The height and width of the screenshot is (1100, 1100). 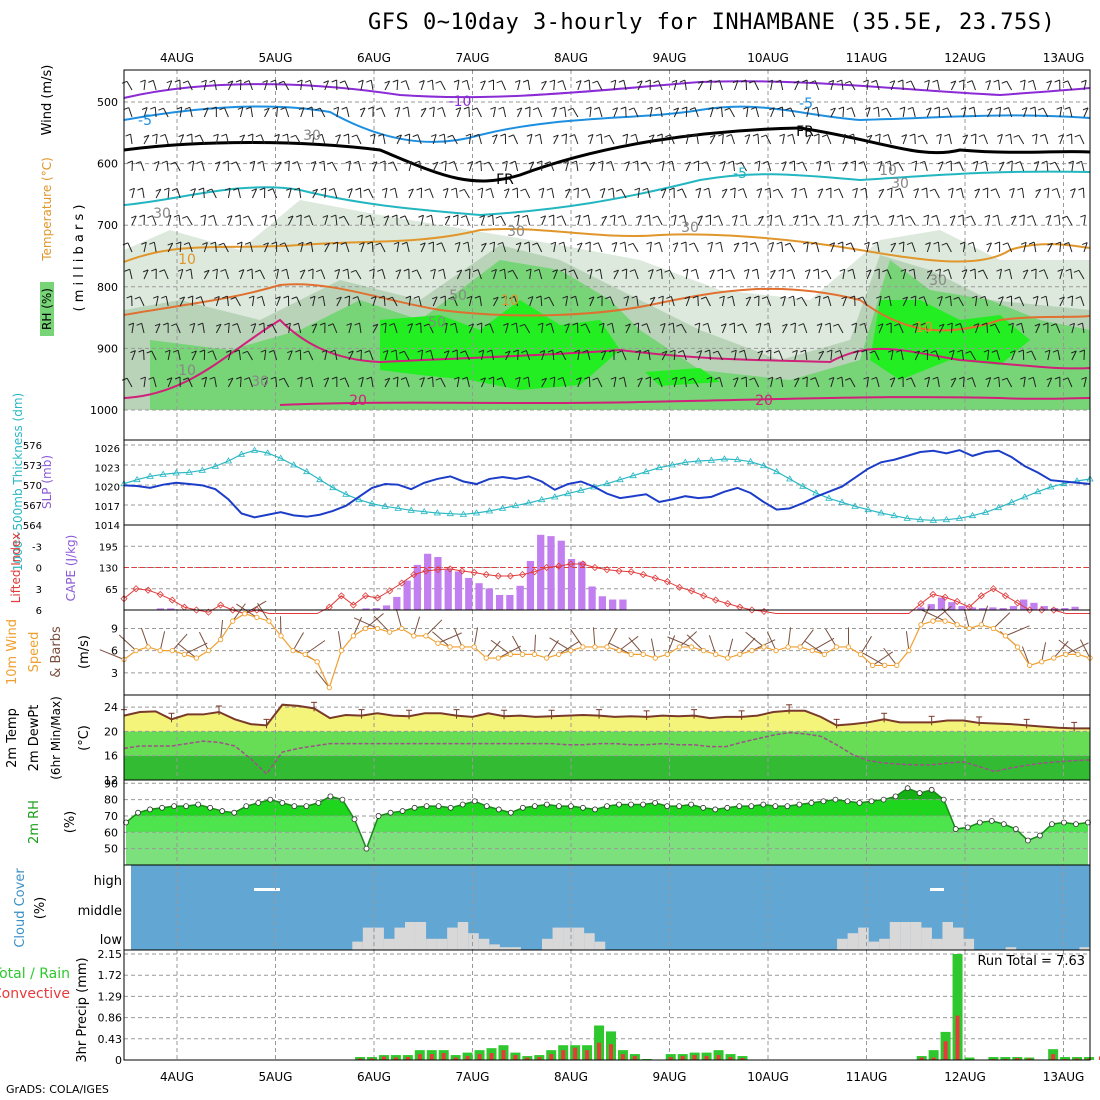 What do you see at coordinates (84, 652) in the screenshot?
I see `wind-unit-title: (m/s)` at bounding box center [84, 652].